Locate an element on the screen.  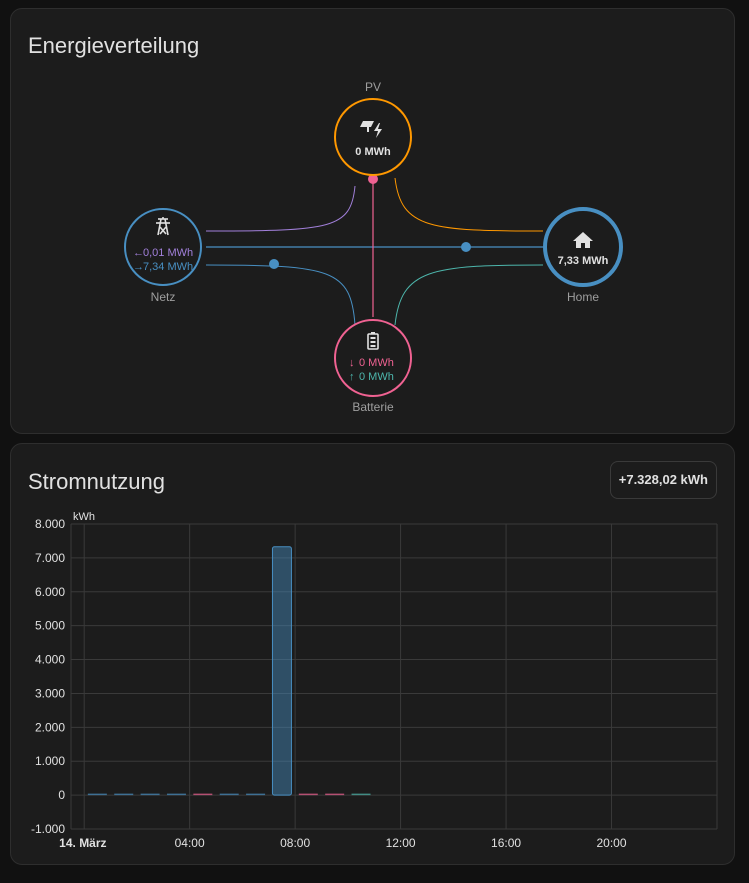
transmission-tower-icon is located at coordinates (163, 226).